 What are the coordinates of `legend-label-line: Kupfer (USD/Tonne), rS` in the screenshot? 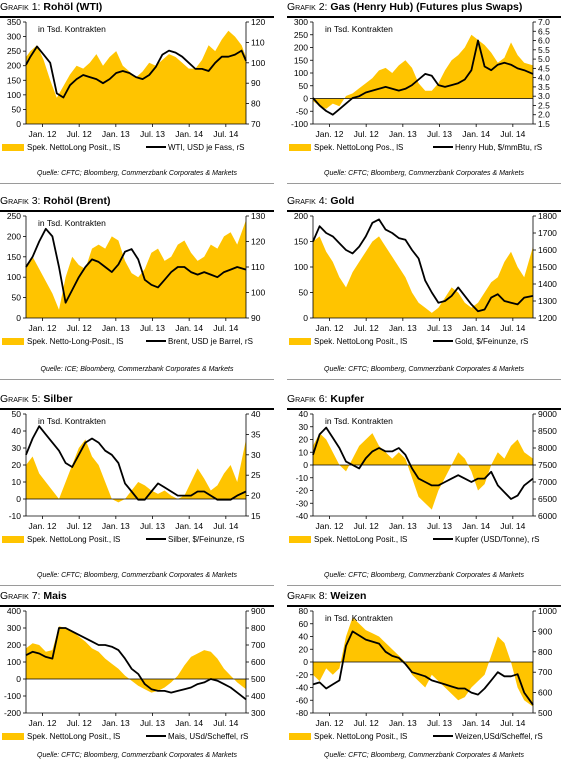 It's located at (497, 539).